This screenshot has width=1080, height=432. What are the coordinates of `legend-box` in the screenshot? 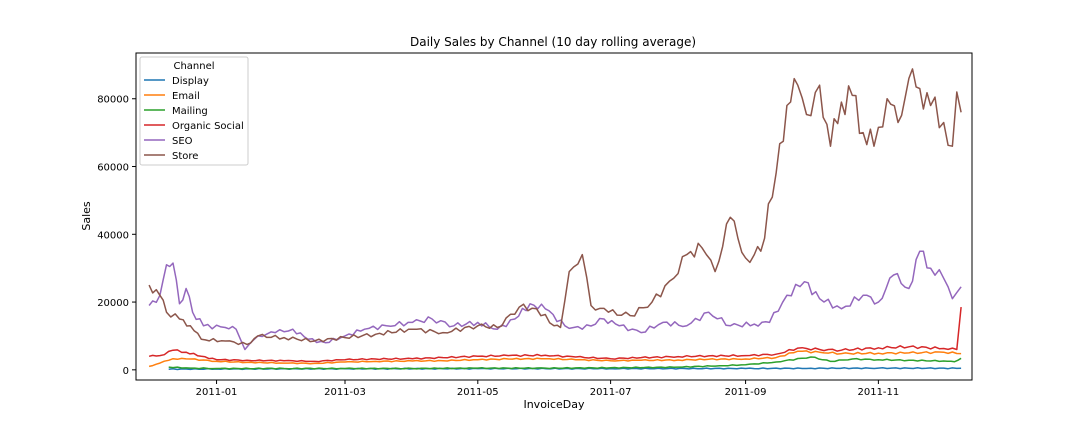 It's located at (194, 111).